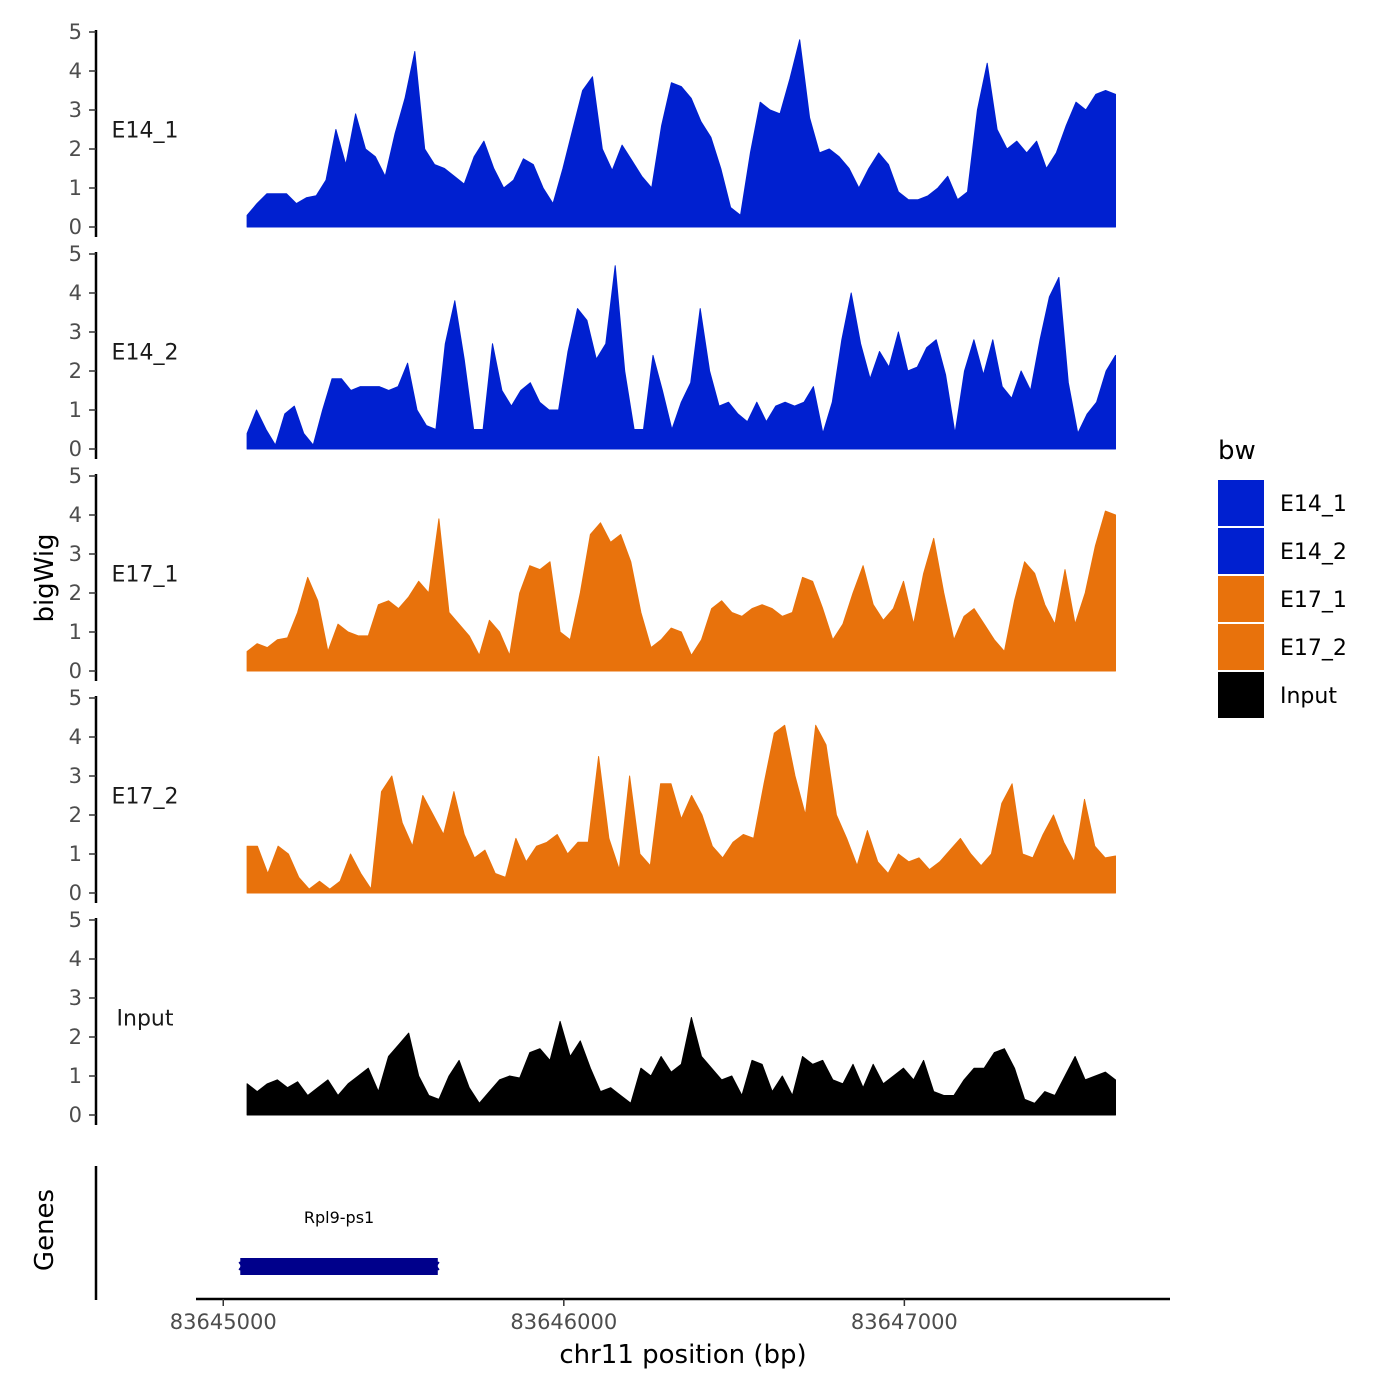 This screenshot has width=1400, height=1400. I want to click on legend: bw E14_1 E14_2 E17_1 E17_2 Input, so click(1282, 577).